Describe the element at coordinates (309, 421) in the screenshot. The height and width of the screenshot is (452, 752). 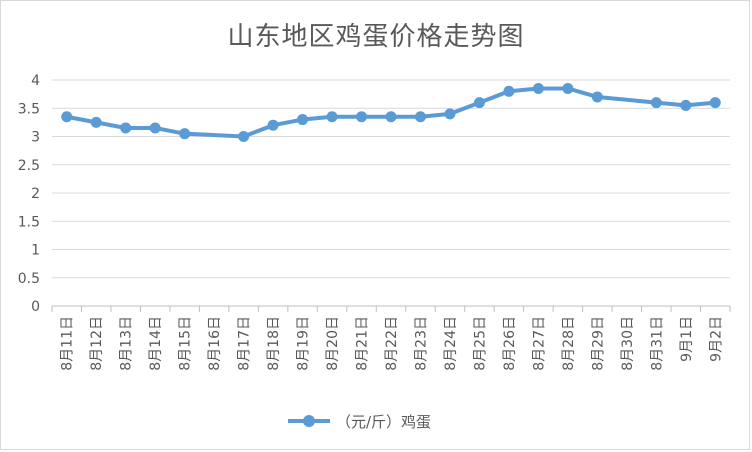
I see `legend-marker` at that location.